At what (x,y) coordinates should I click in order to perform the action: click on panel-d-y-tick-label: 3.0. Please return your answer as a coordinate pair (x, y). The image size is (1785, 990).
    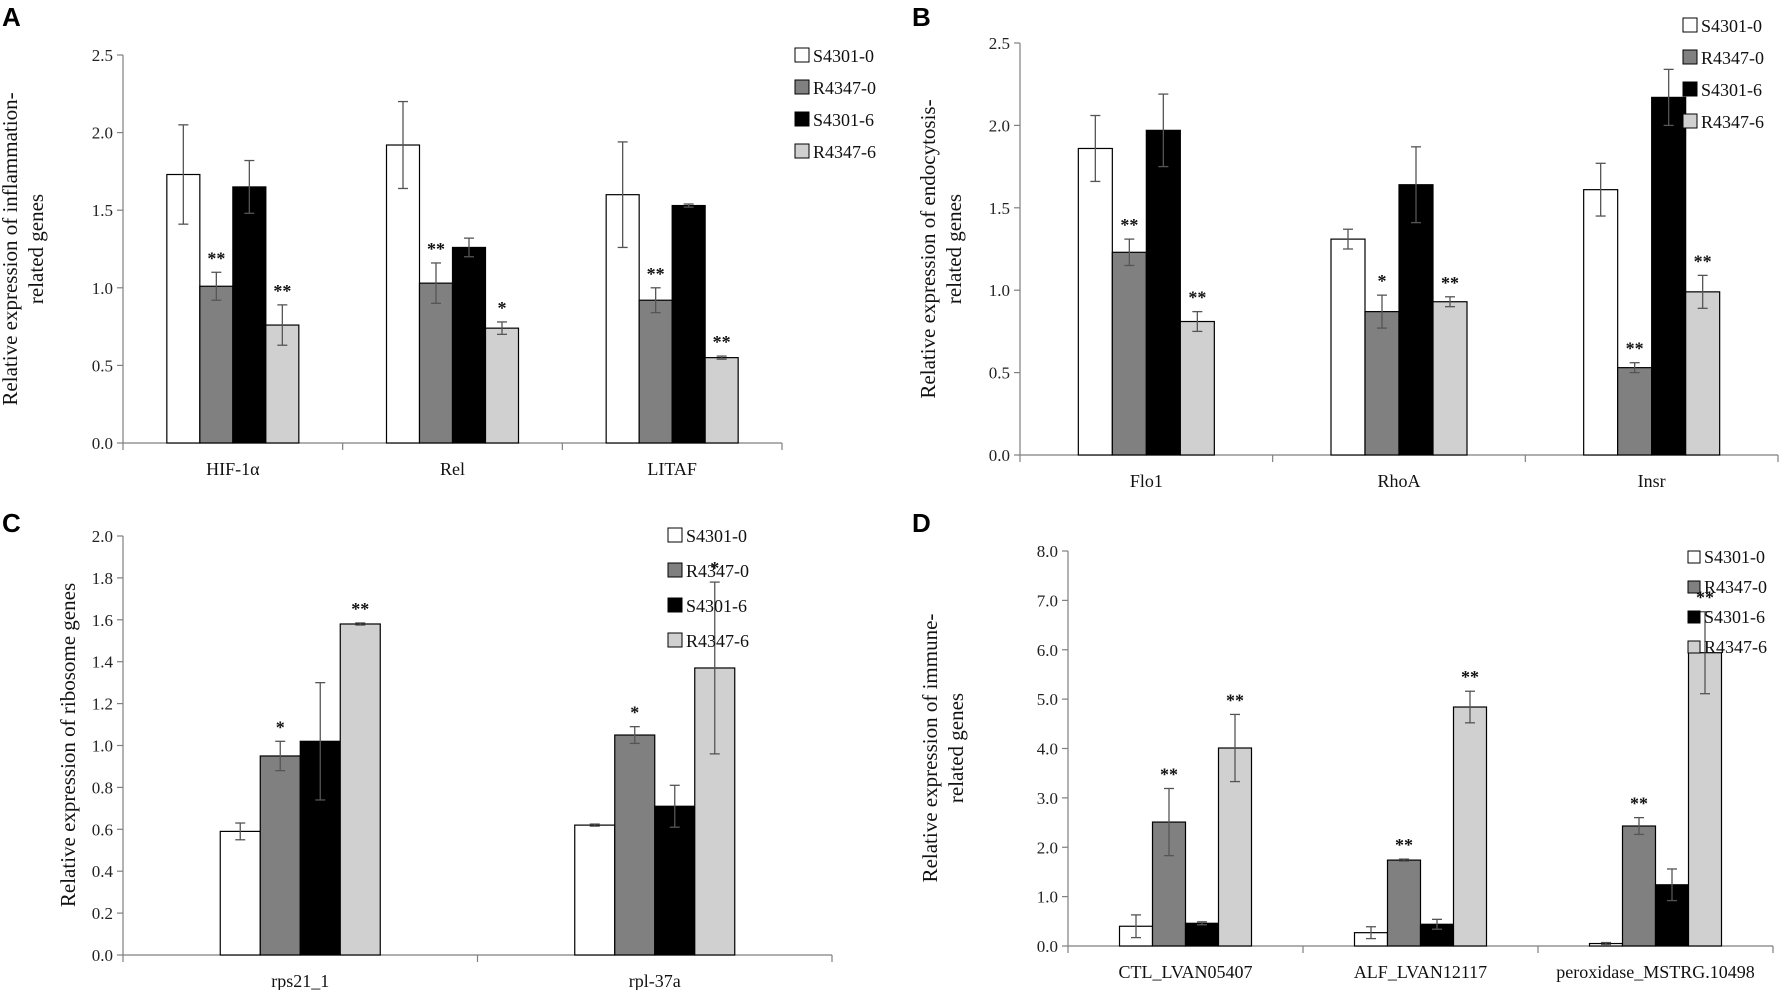
    Looking at the image, I should click on (1047, 798).